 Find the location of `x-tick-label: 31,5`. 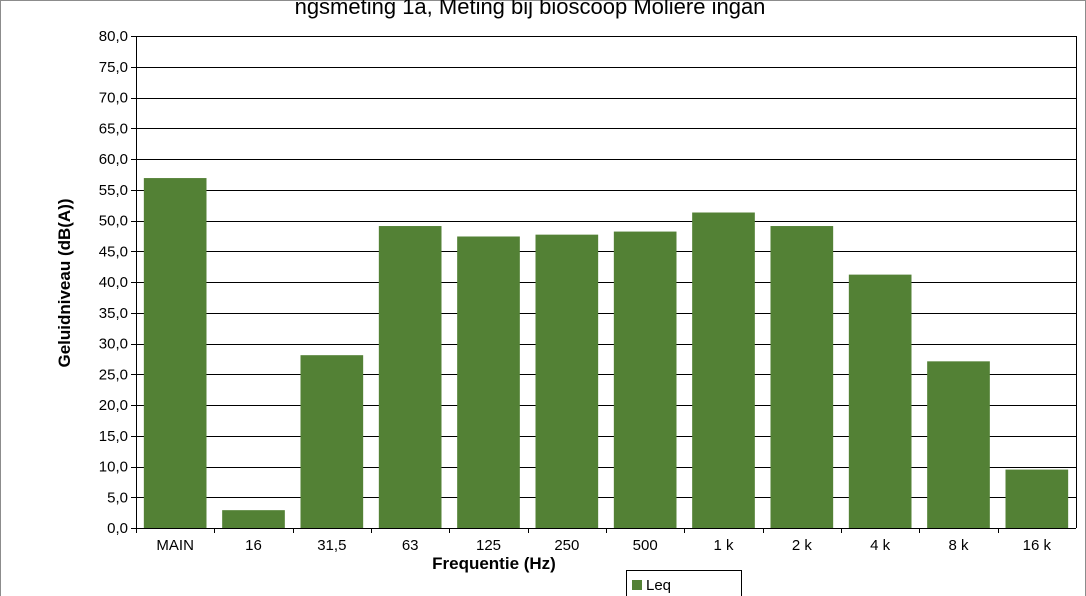

x-tick-label: 31,5 is located at coordinates (331, 545).